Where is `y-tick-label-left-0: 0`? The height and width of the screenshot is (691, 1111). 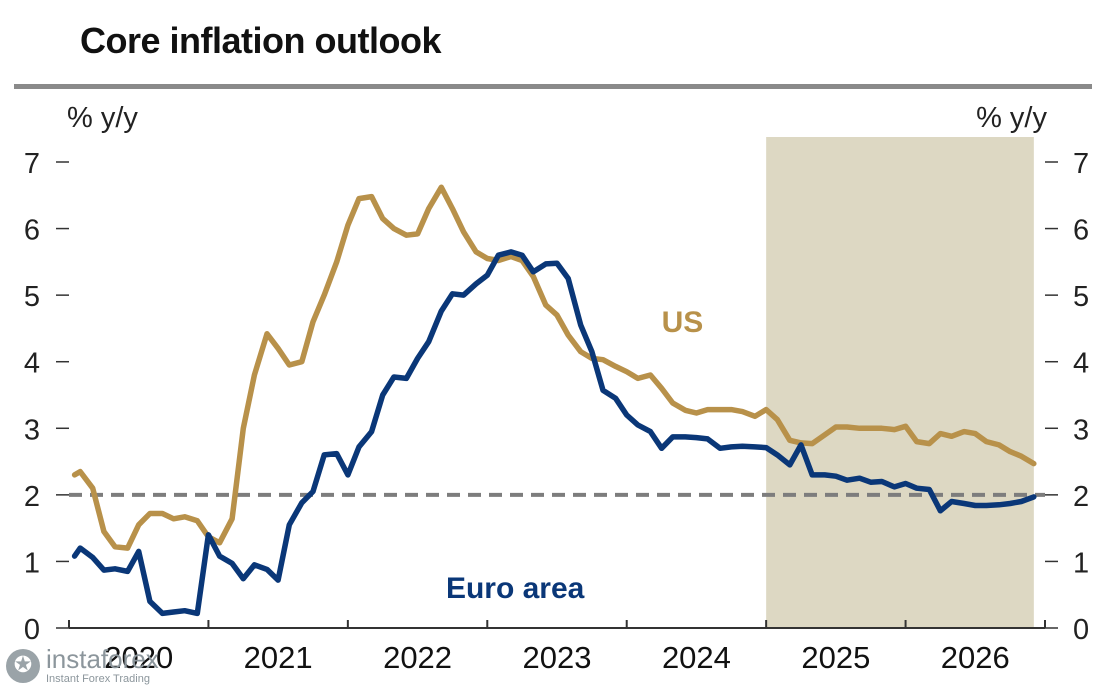 y-tick-label-left-0: 0 is located at coordinates (32, 630).